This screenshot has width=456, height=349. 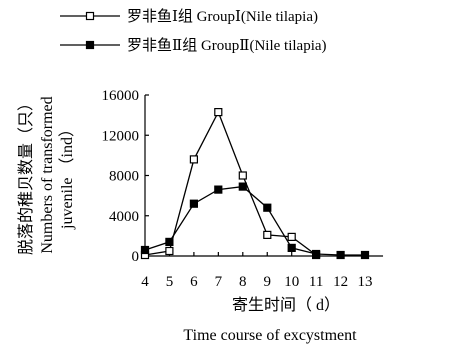 What do you see at coordinates (291, 282) in the screenshot?
I see `x-tick-label: 10` at bounding box center [291, 282].